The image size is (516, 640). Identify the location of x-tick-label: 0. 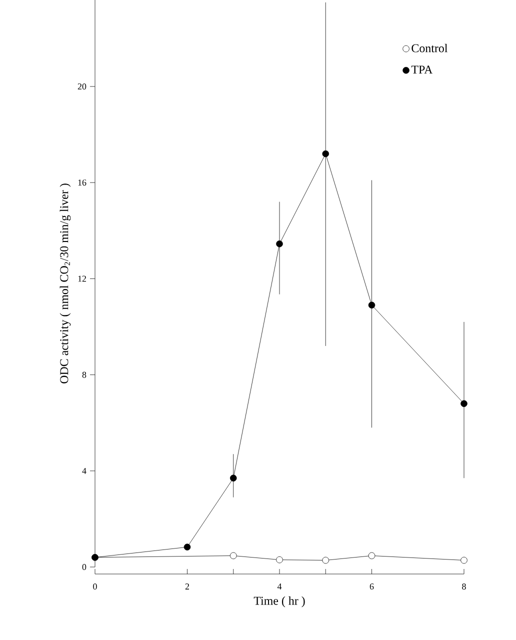
(95, 587).